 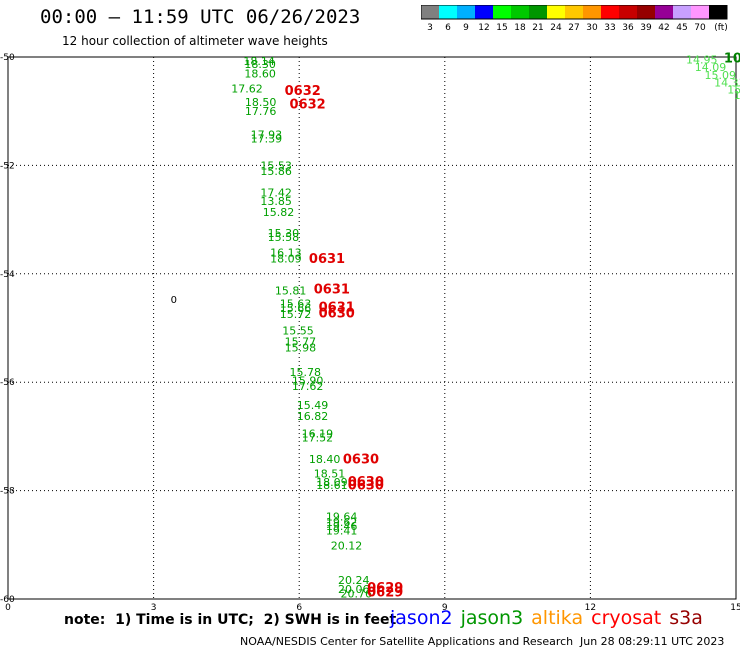 What do you see at coordinates (700, 28) in the screenshot?
I see `colorbar-label: 70` at bounding box center [700, 28].